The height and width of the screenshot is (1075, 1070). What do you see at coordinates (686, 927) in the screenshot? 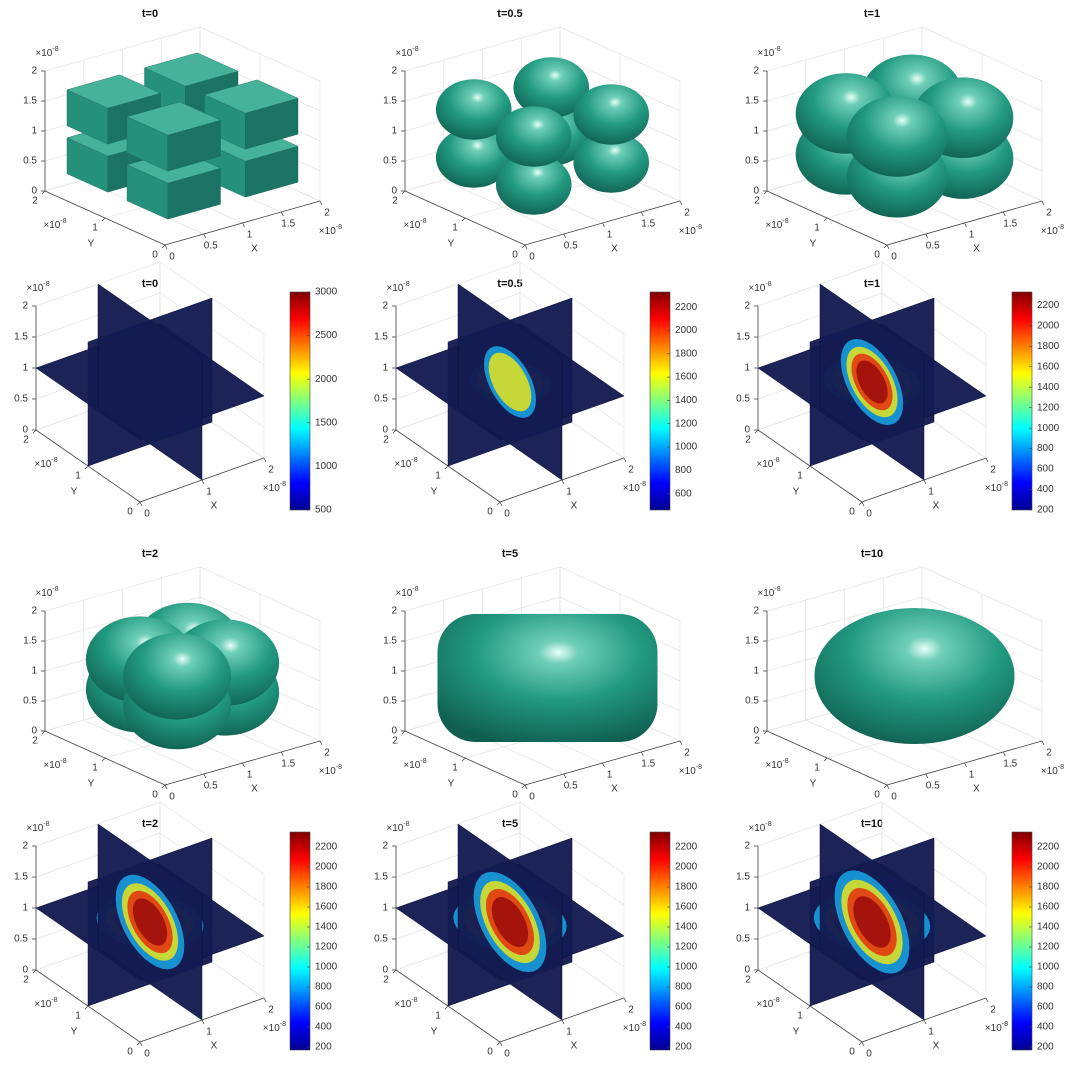
I see `colorbar-tick-label: 1400` at bounding box center [686, 927].